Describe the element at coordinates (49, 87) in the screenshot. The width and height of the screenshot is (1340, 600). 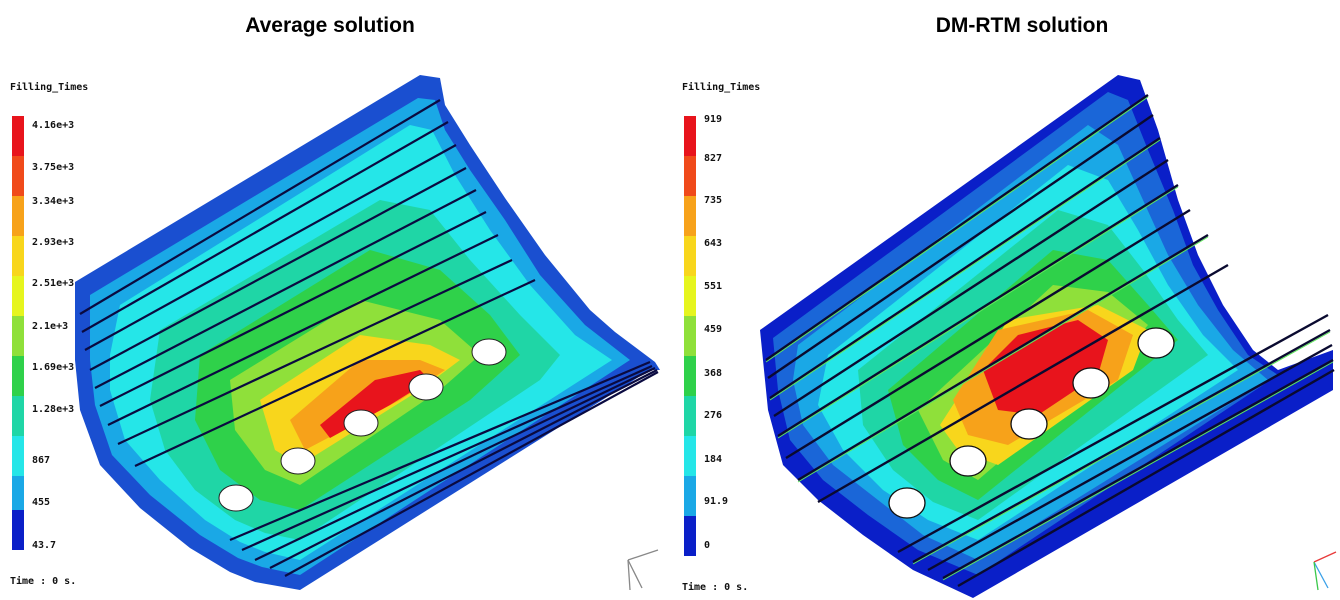
I see `left-legend-title: Filling_Times` at that location.